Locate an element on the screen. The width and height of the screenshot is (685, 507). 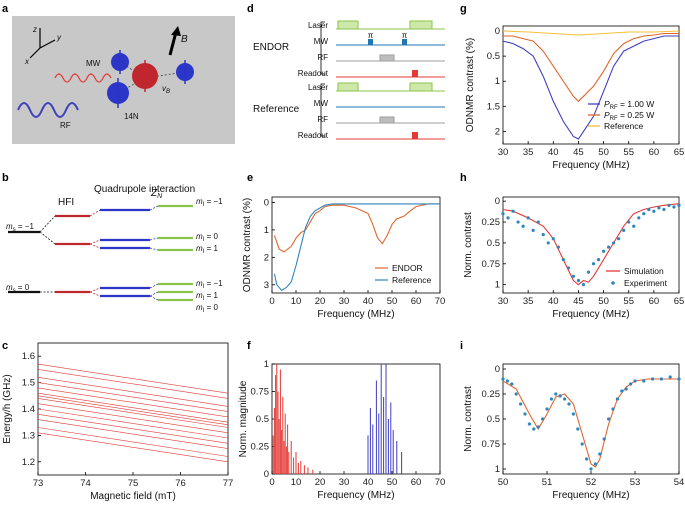
panel-letter-i: i is located at coordinates (461, 346).